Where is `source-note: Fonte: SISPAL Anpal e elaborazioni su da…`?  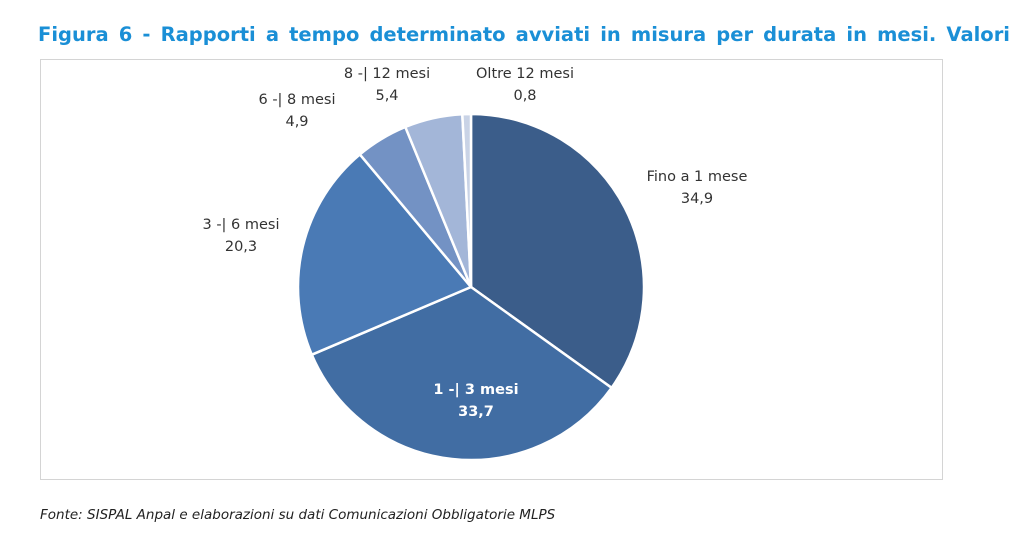
source-note: Fonte: SISPAL Anpal e elaborazioni su da… is located at coordinates (298, 515).